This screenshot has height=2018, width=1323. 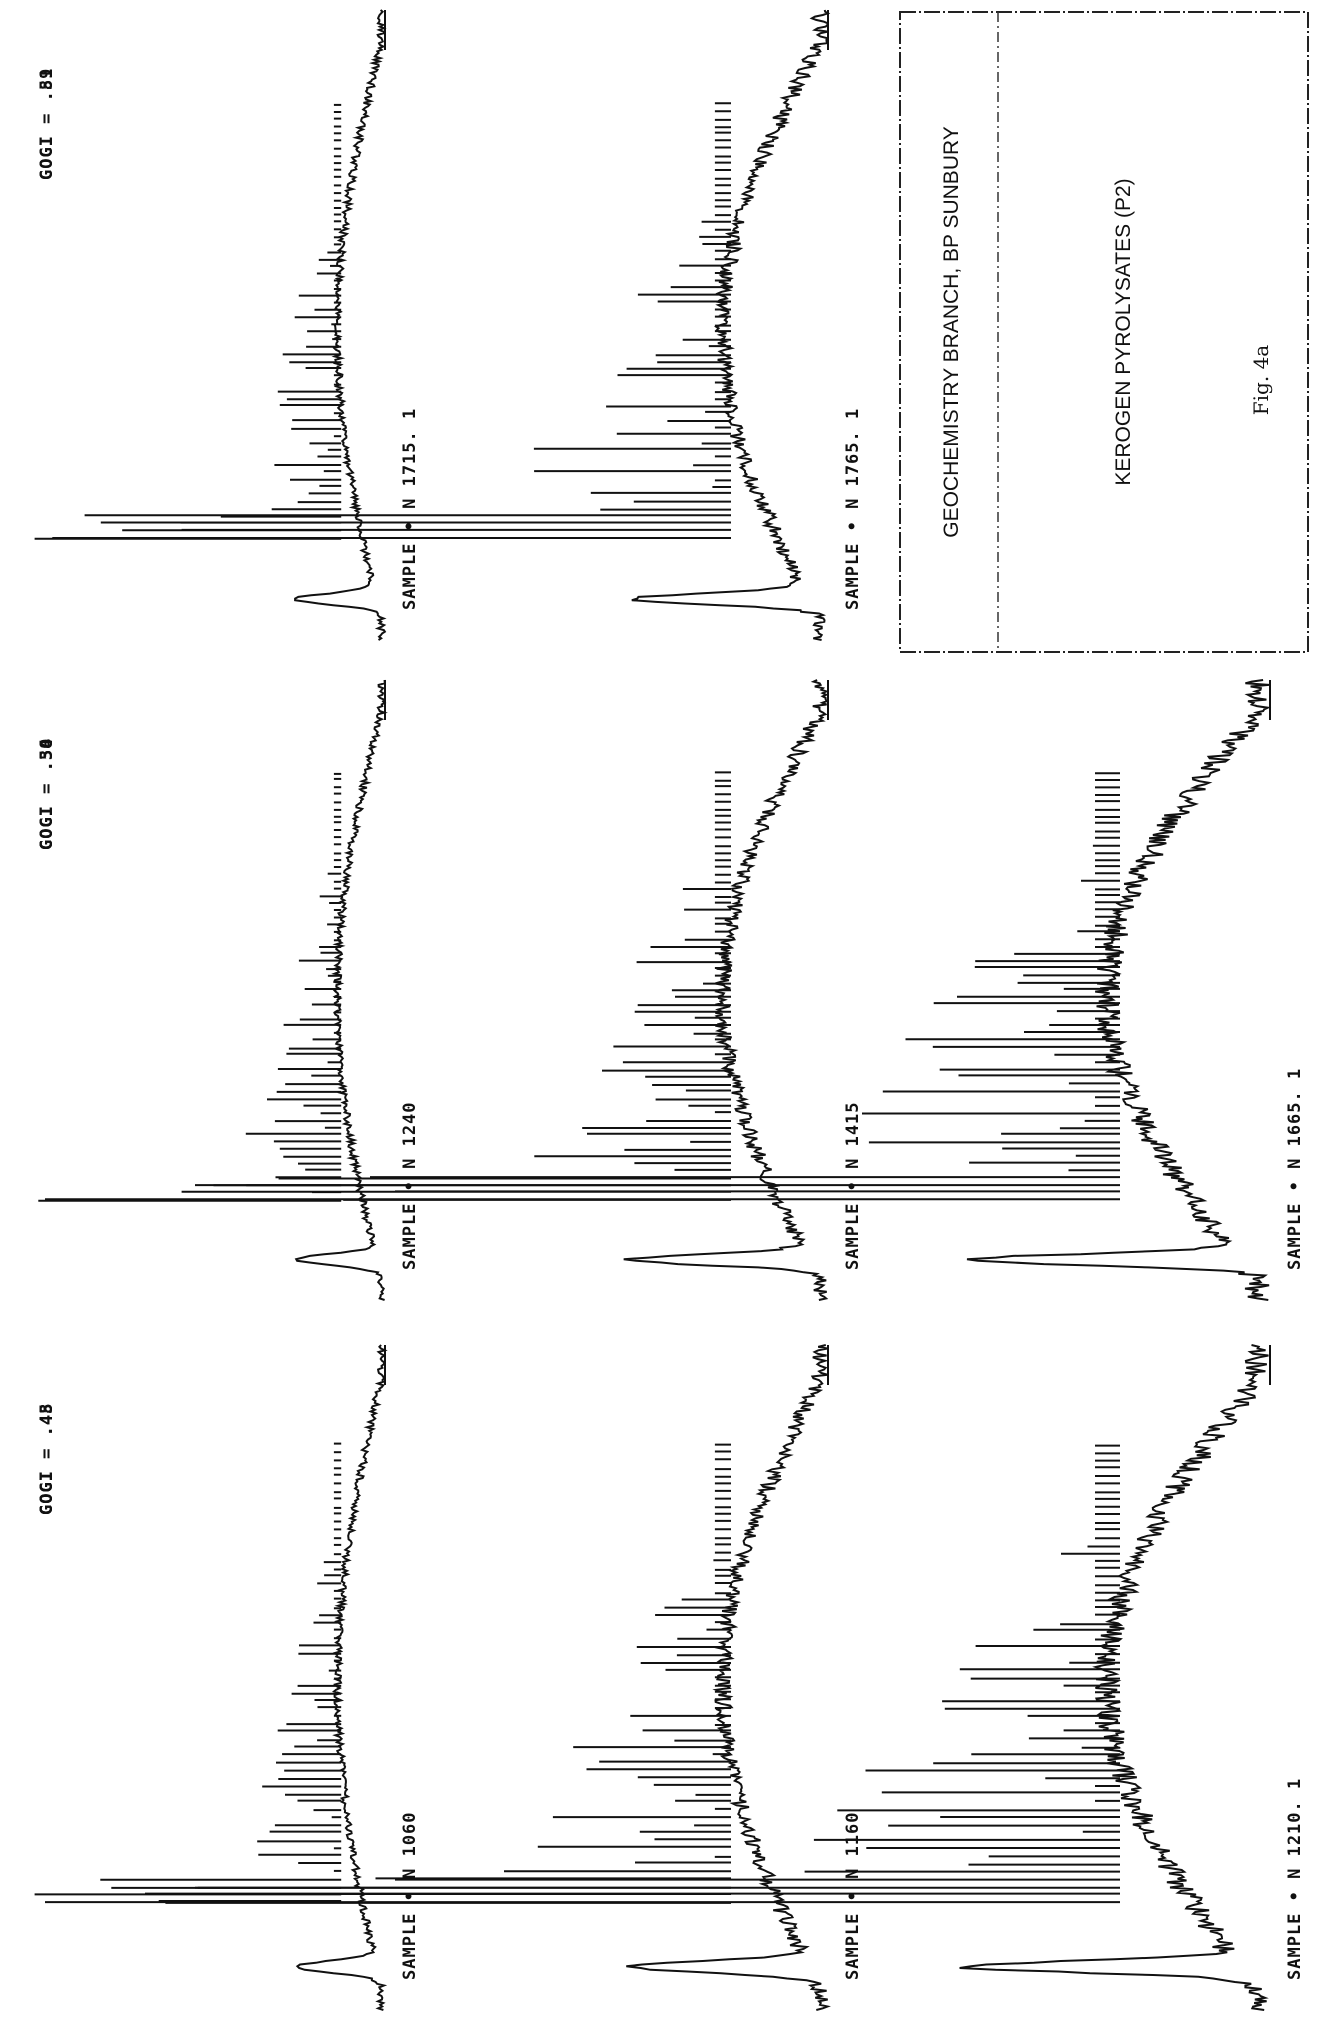 I want to click on gogi-label: GOGI = .89, so click(x=47, y=124).